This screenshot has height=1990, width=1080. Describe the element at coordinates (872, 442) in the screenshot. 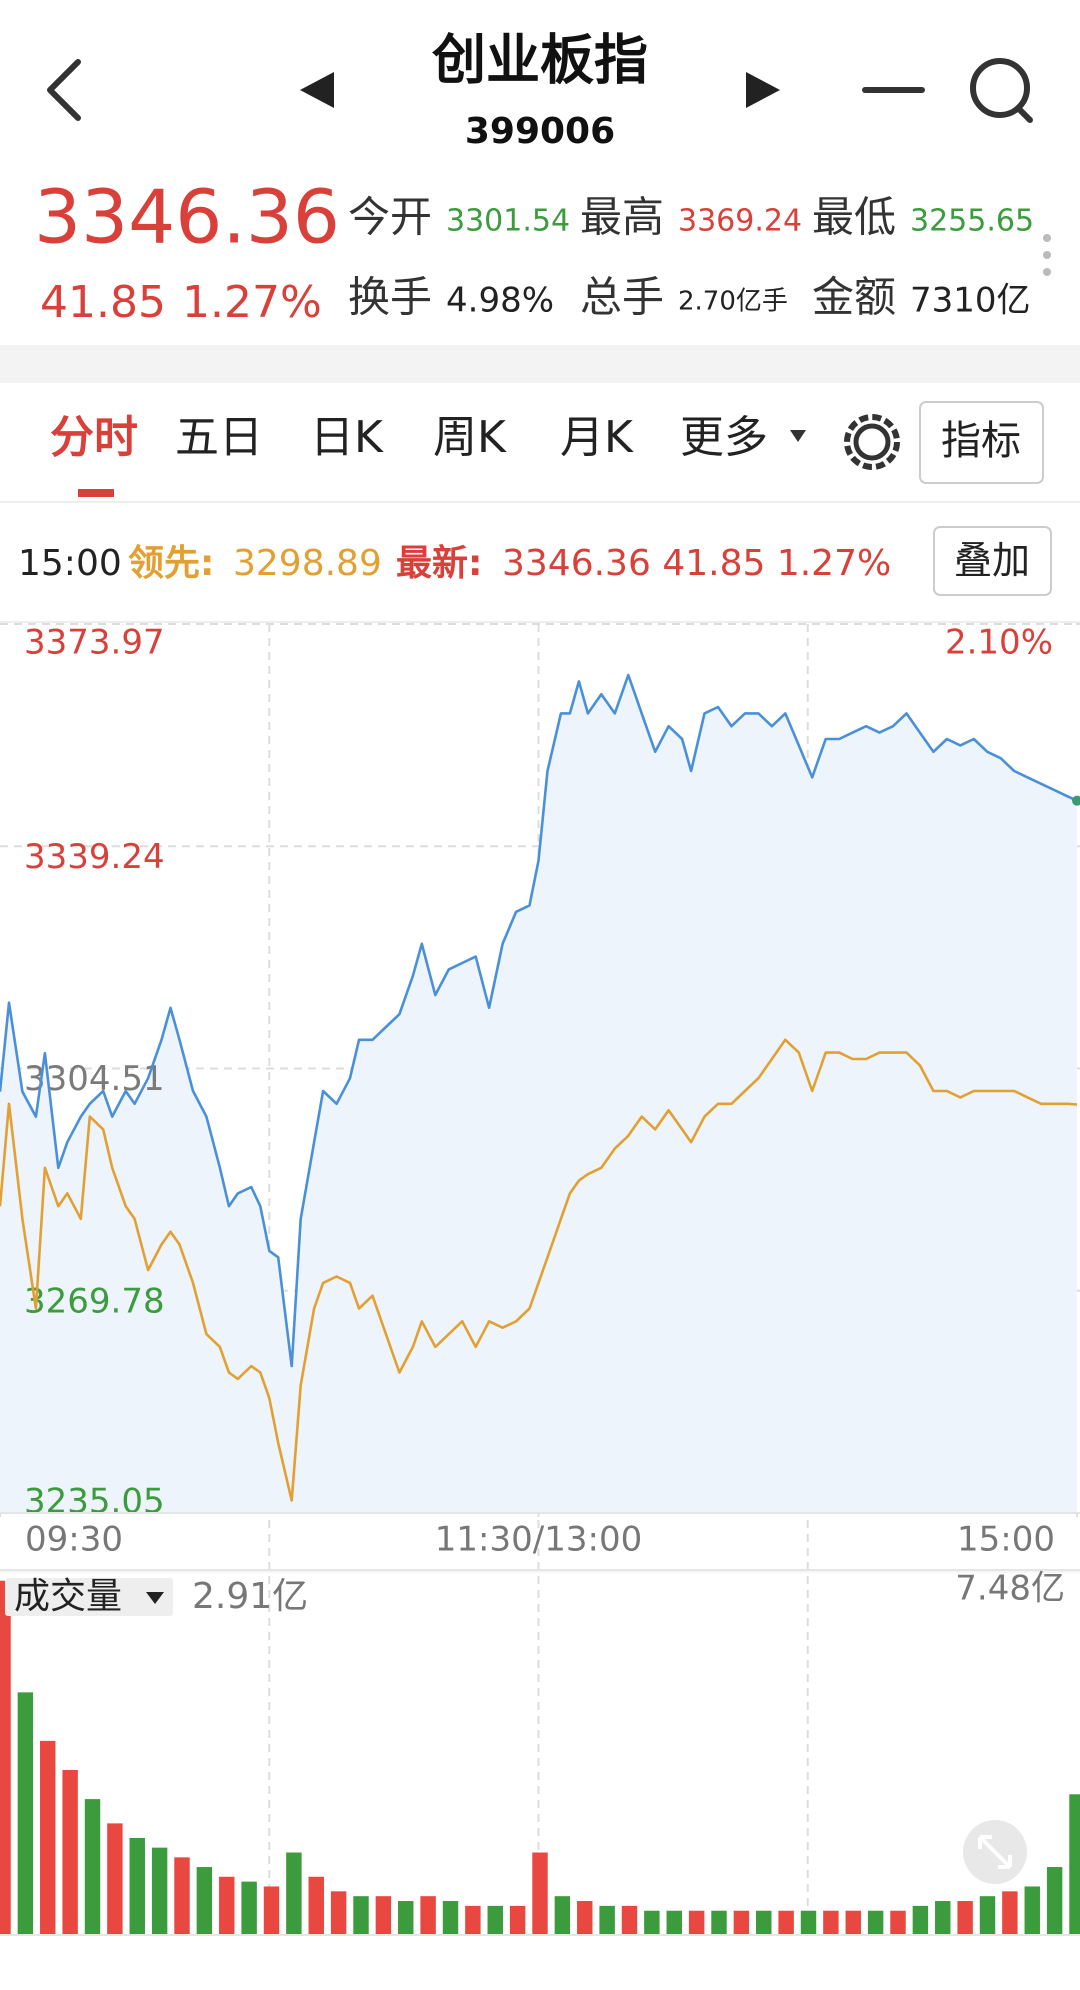

I see `settings-button` at that location.